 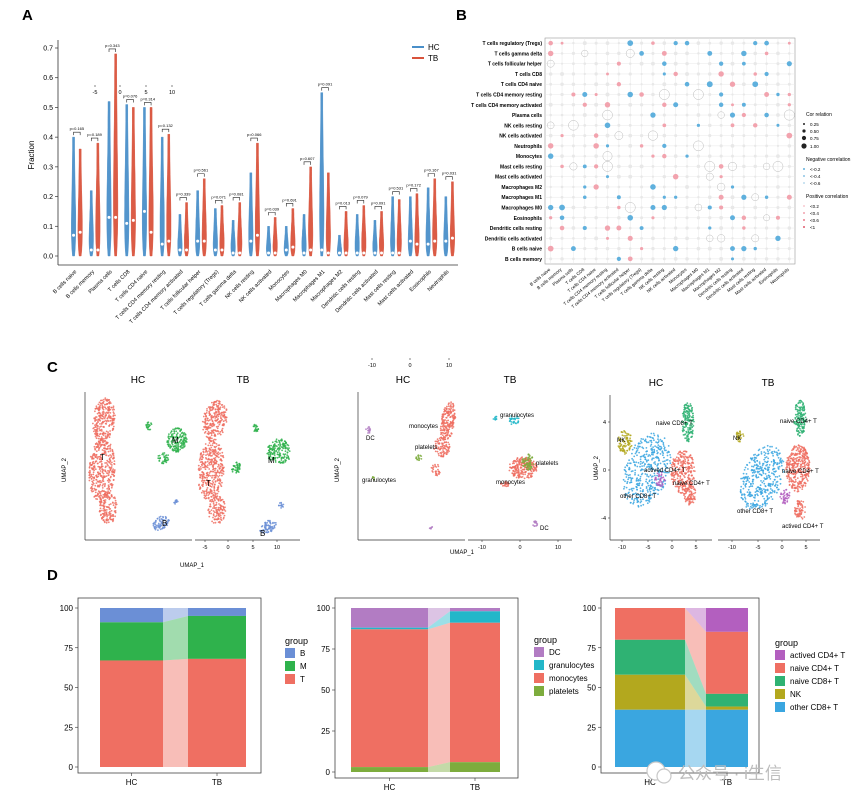 I want to click on p-bracket, so click(x=360, y=202).